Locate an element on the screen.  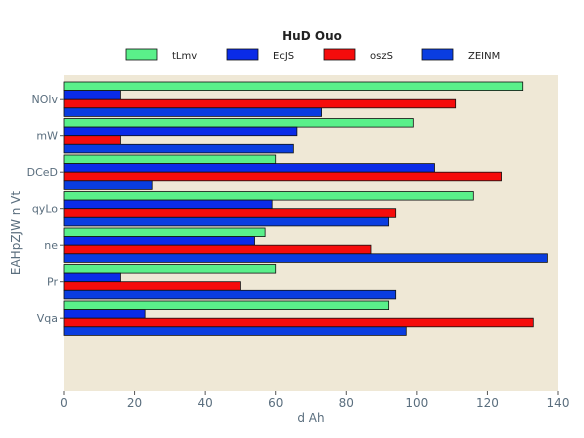
bar-ne-oszs is located at coordinates (217, 249).